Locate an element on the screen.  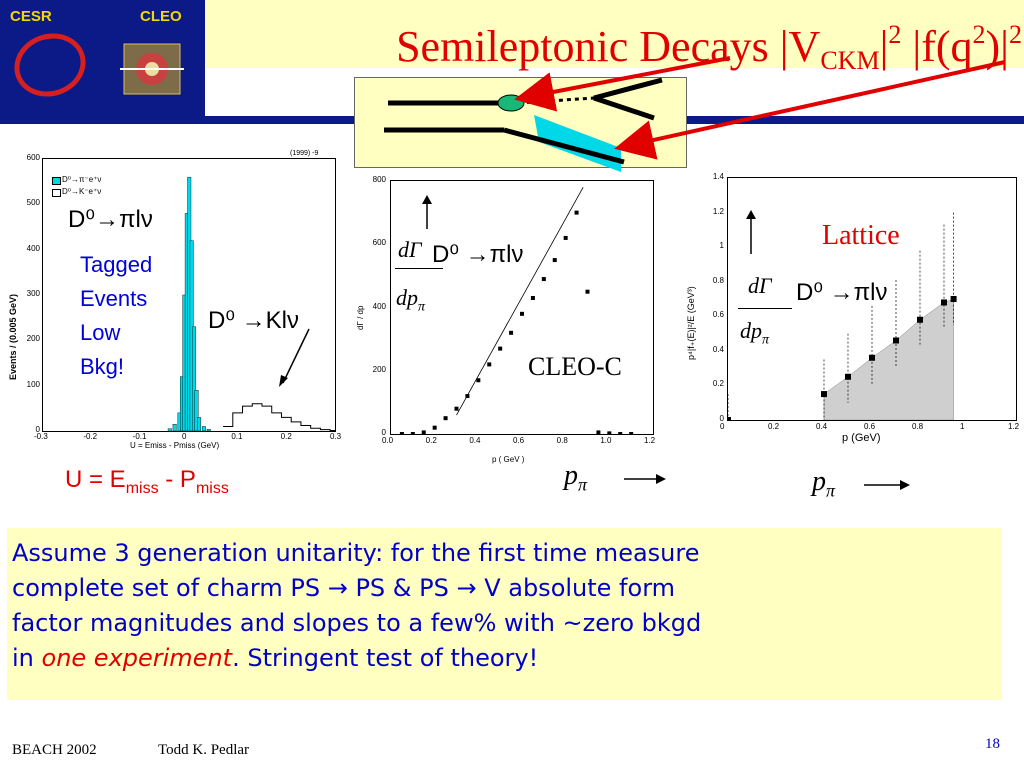
plot1-y-ticks: 0 100 200 300 400 500 600 is located at coordinates (30, 293).